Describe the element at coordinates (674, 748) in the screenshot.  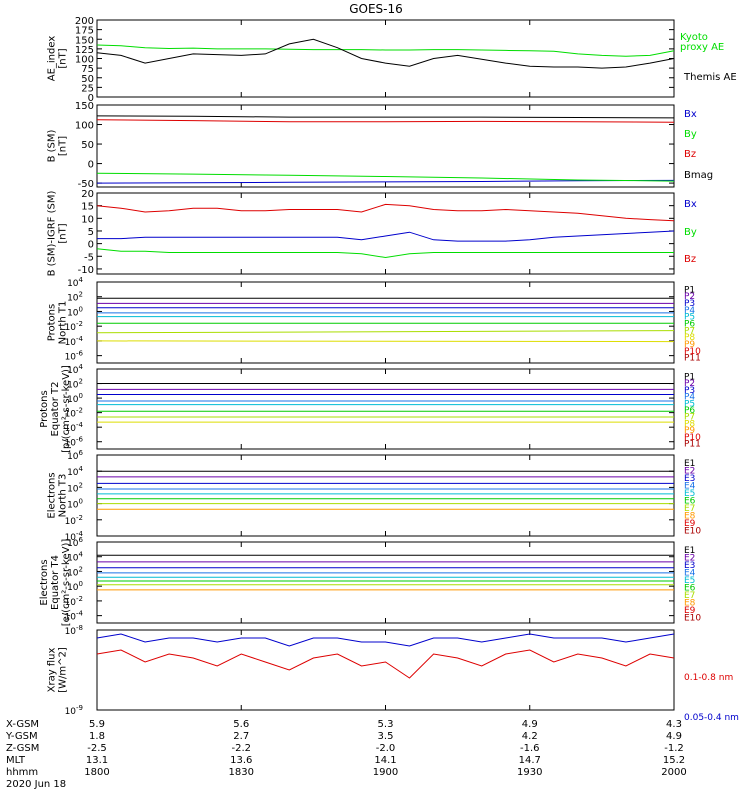
I see `footer-value: -1.2` at that location.